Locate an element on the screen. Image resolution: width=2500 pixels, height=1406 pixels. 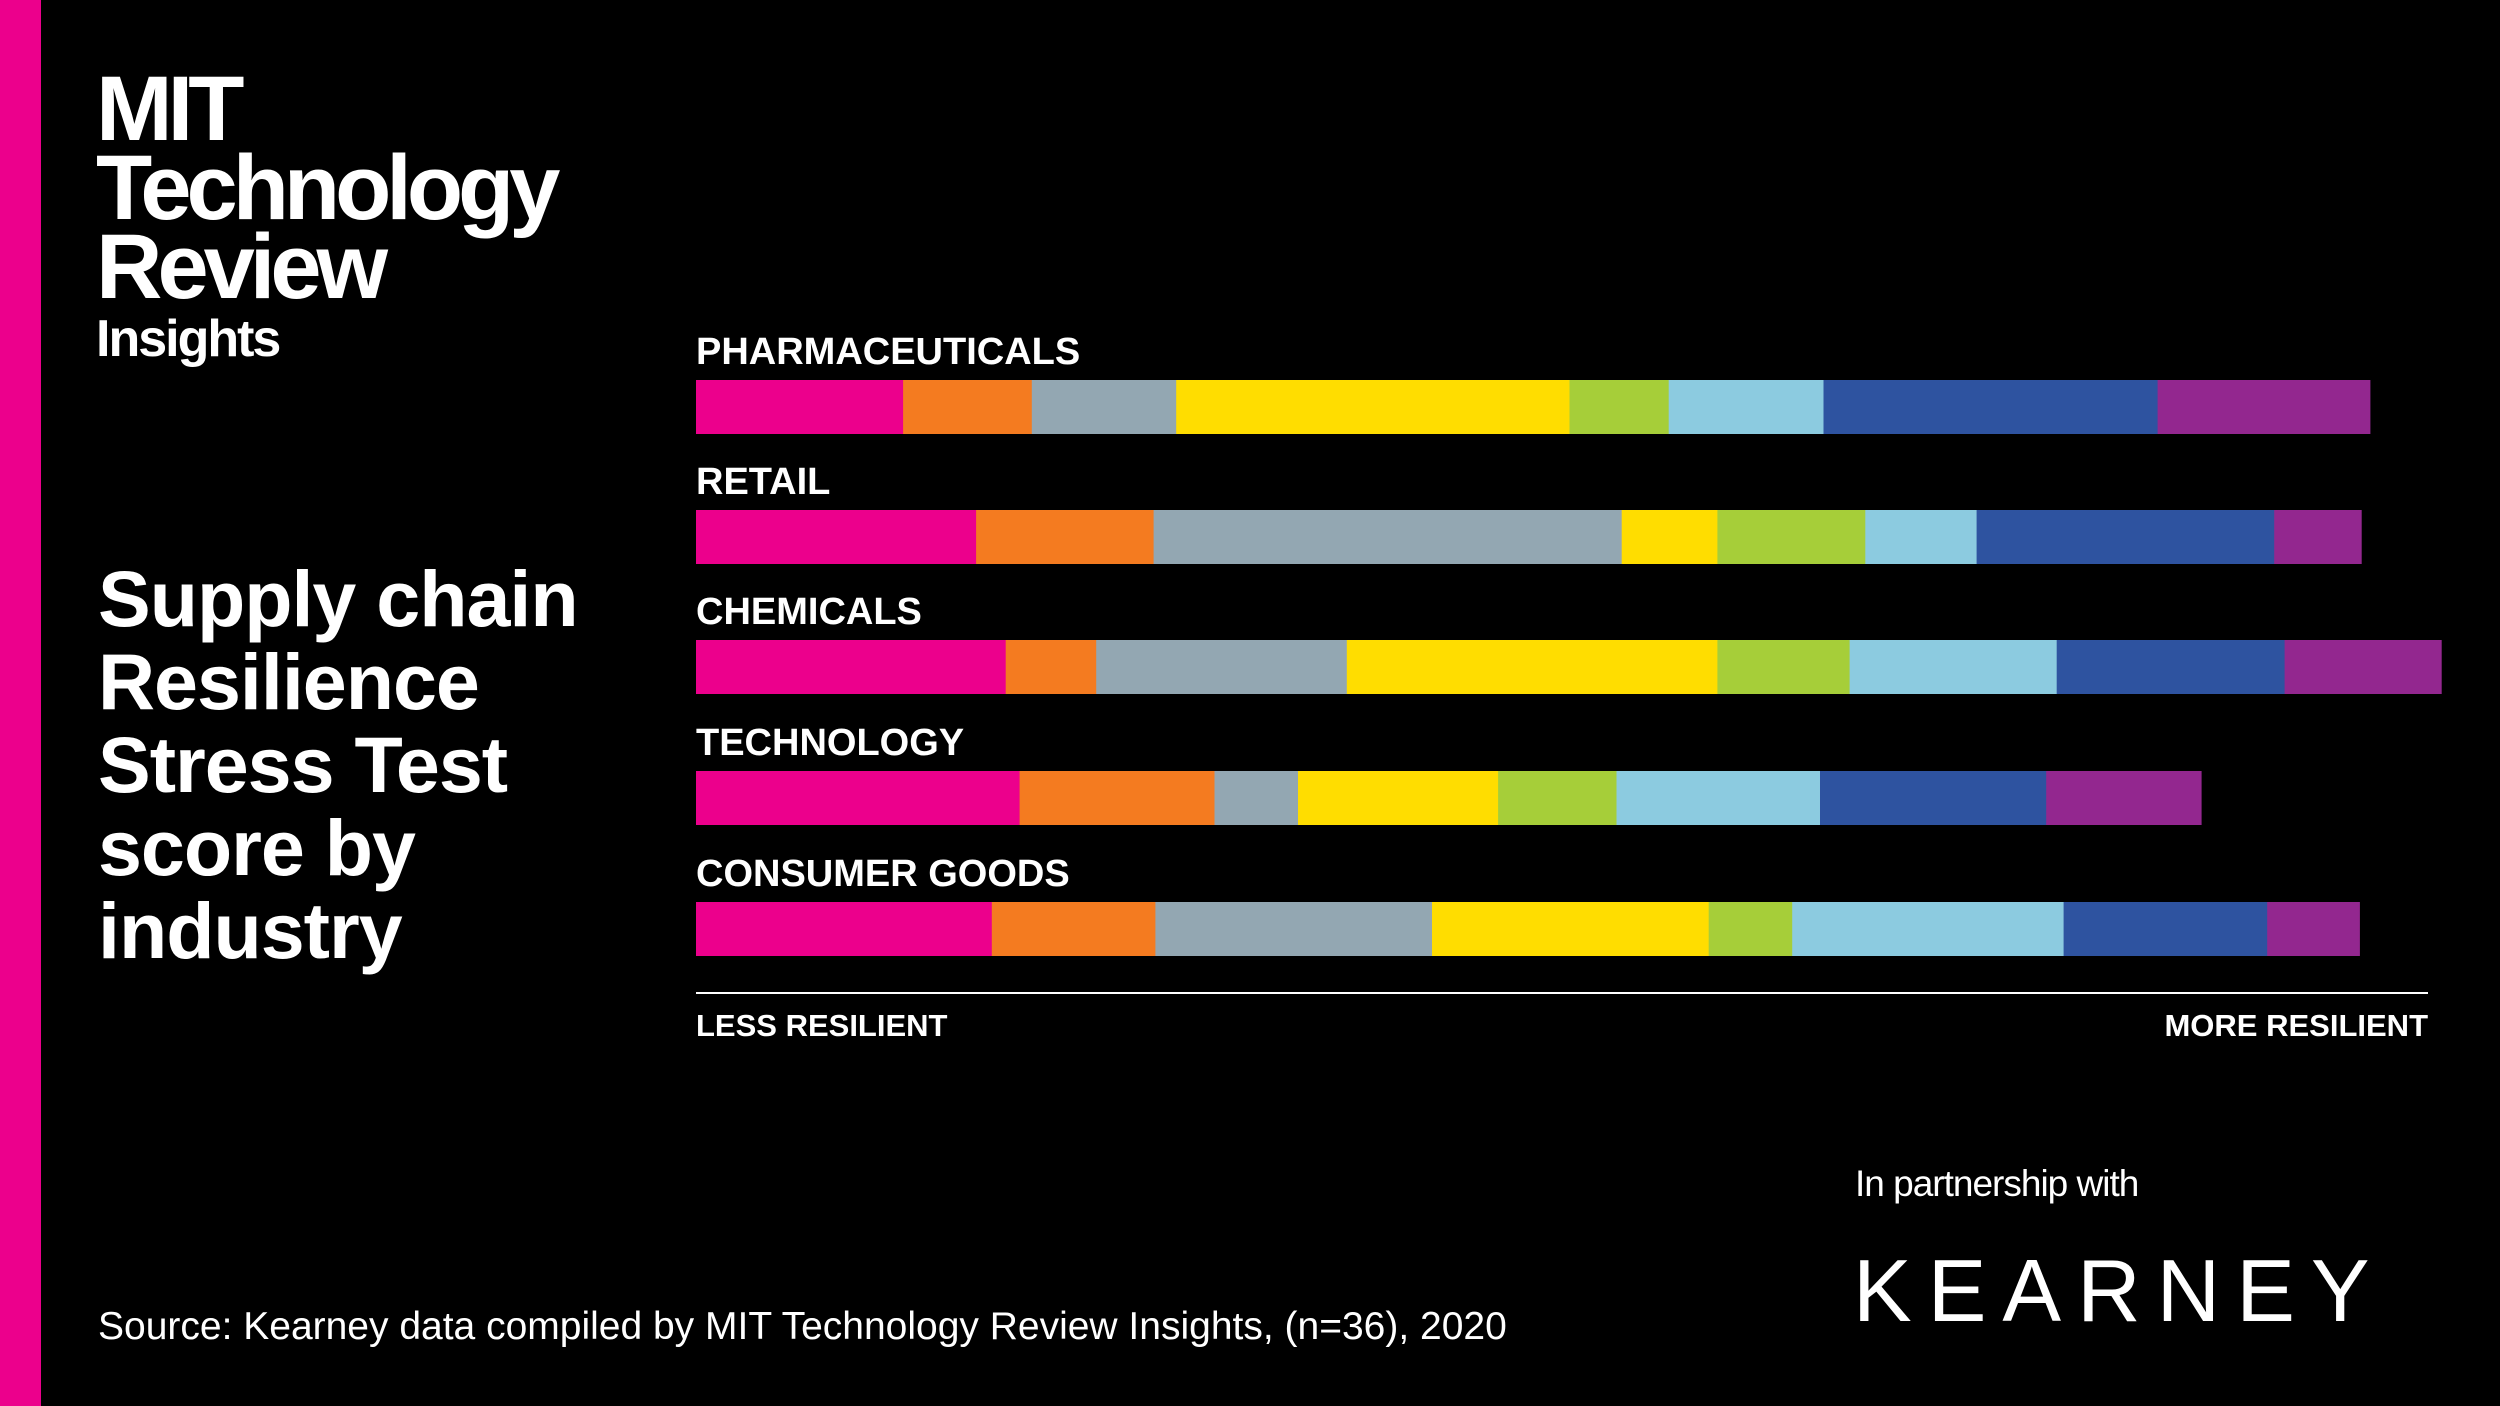
accent-strip is located at coordinates (20, 703).